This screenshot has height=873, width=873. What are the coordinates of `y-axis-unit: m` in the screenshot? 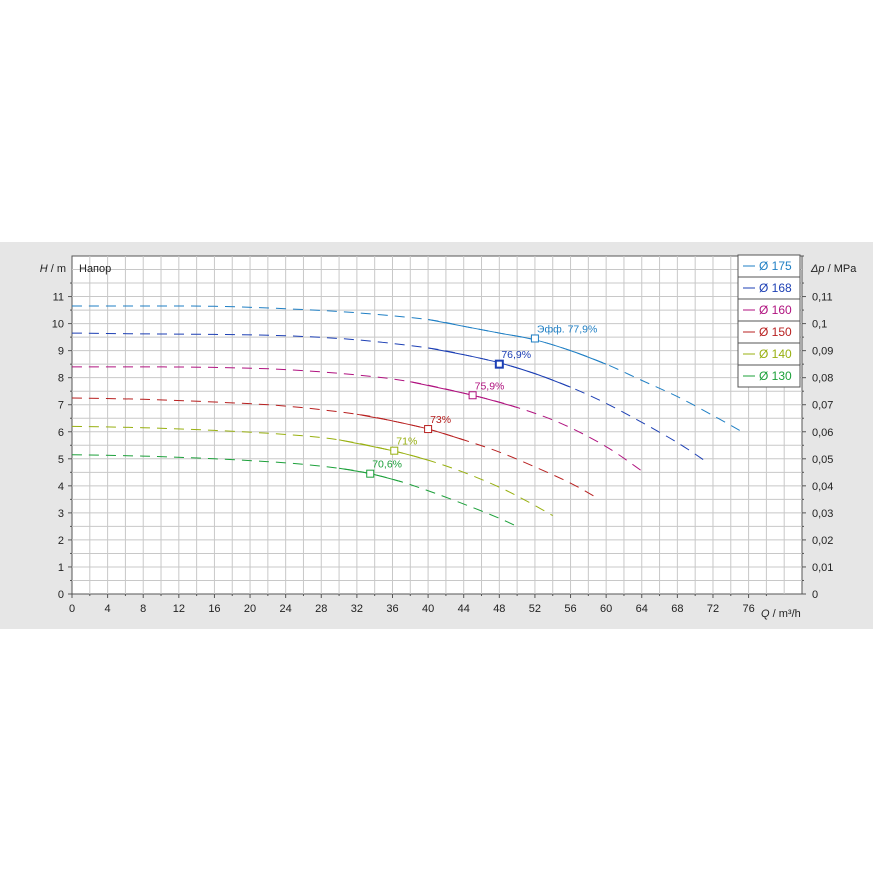 It's located at (61, 269).